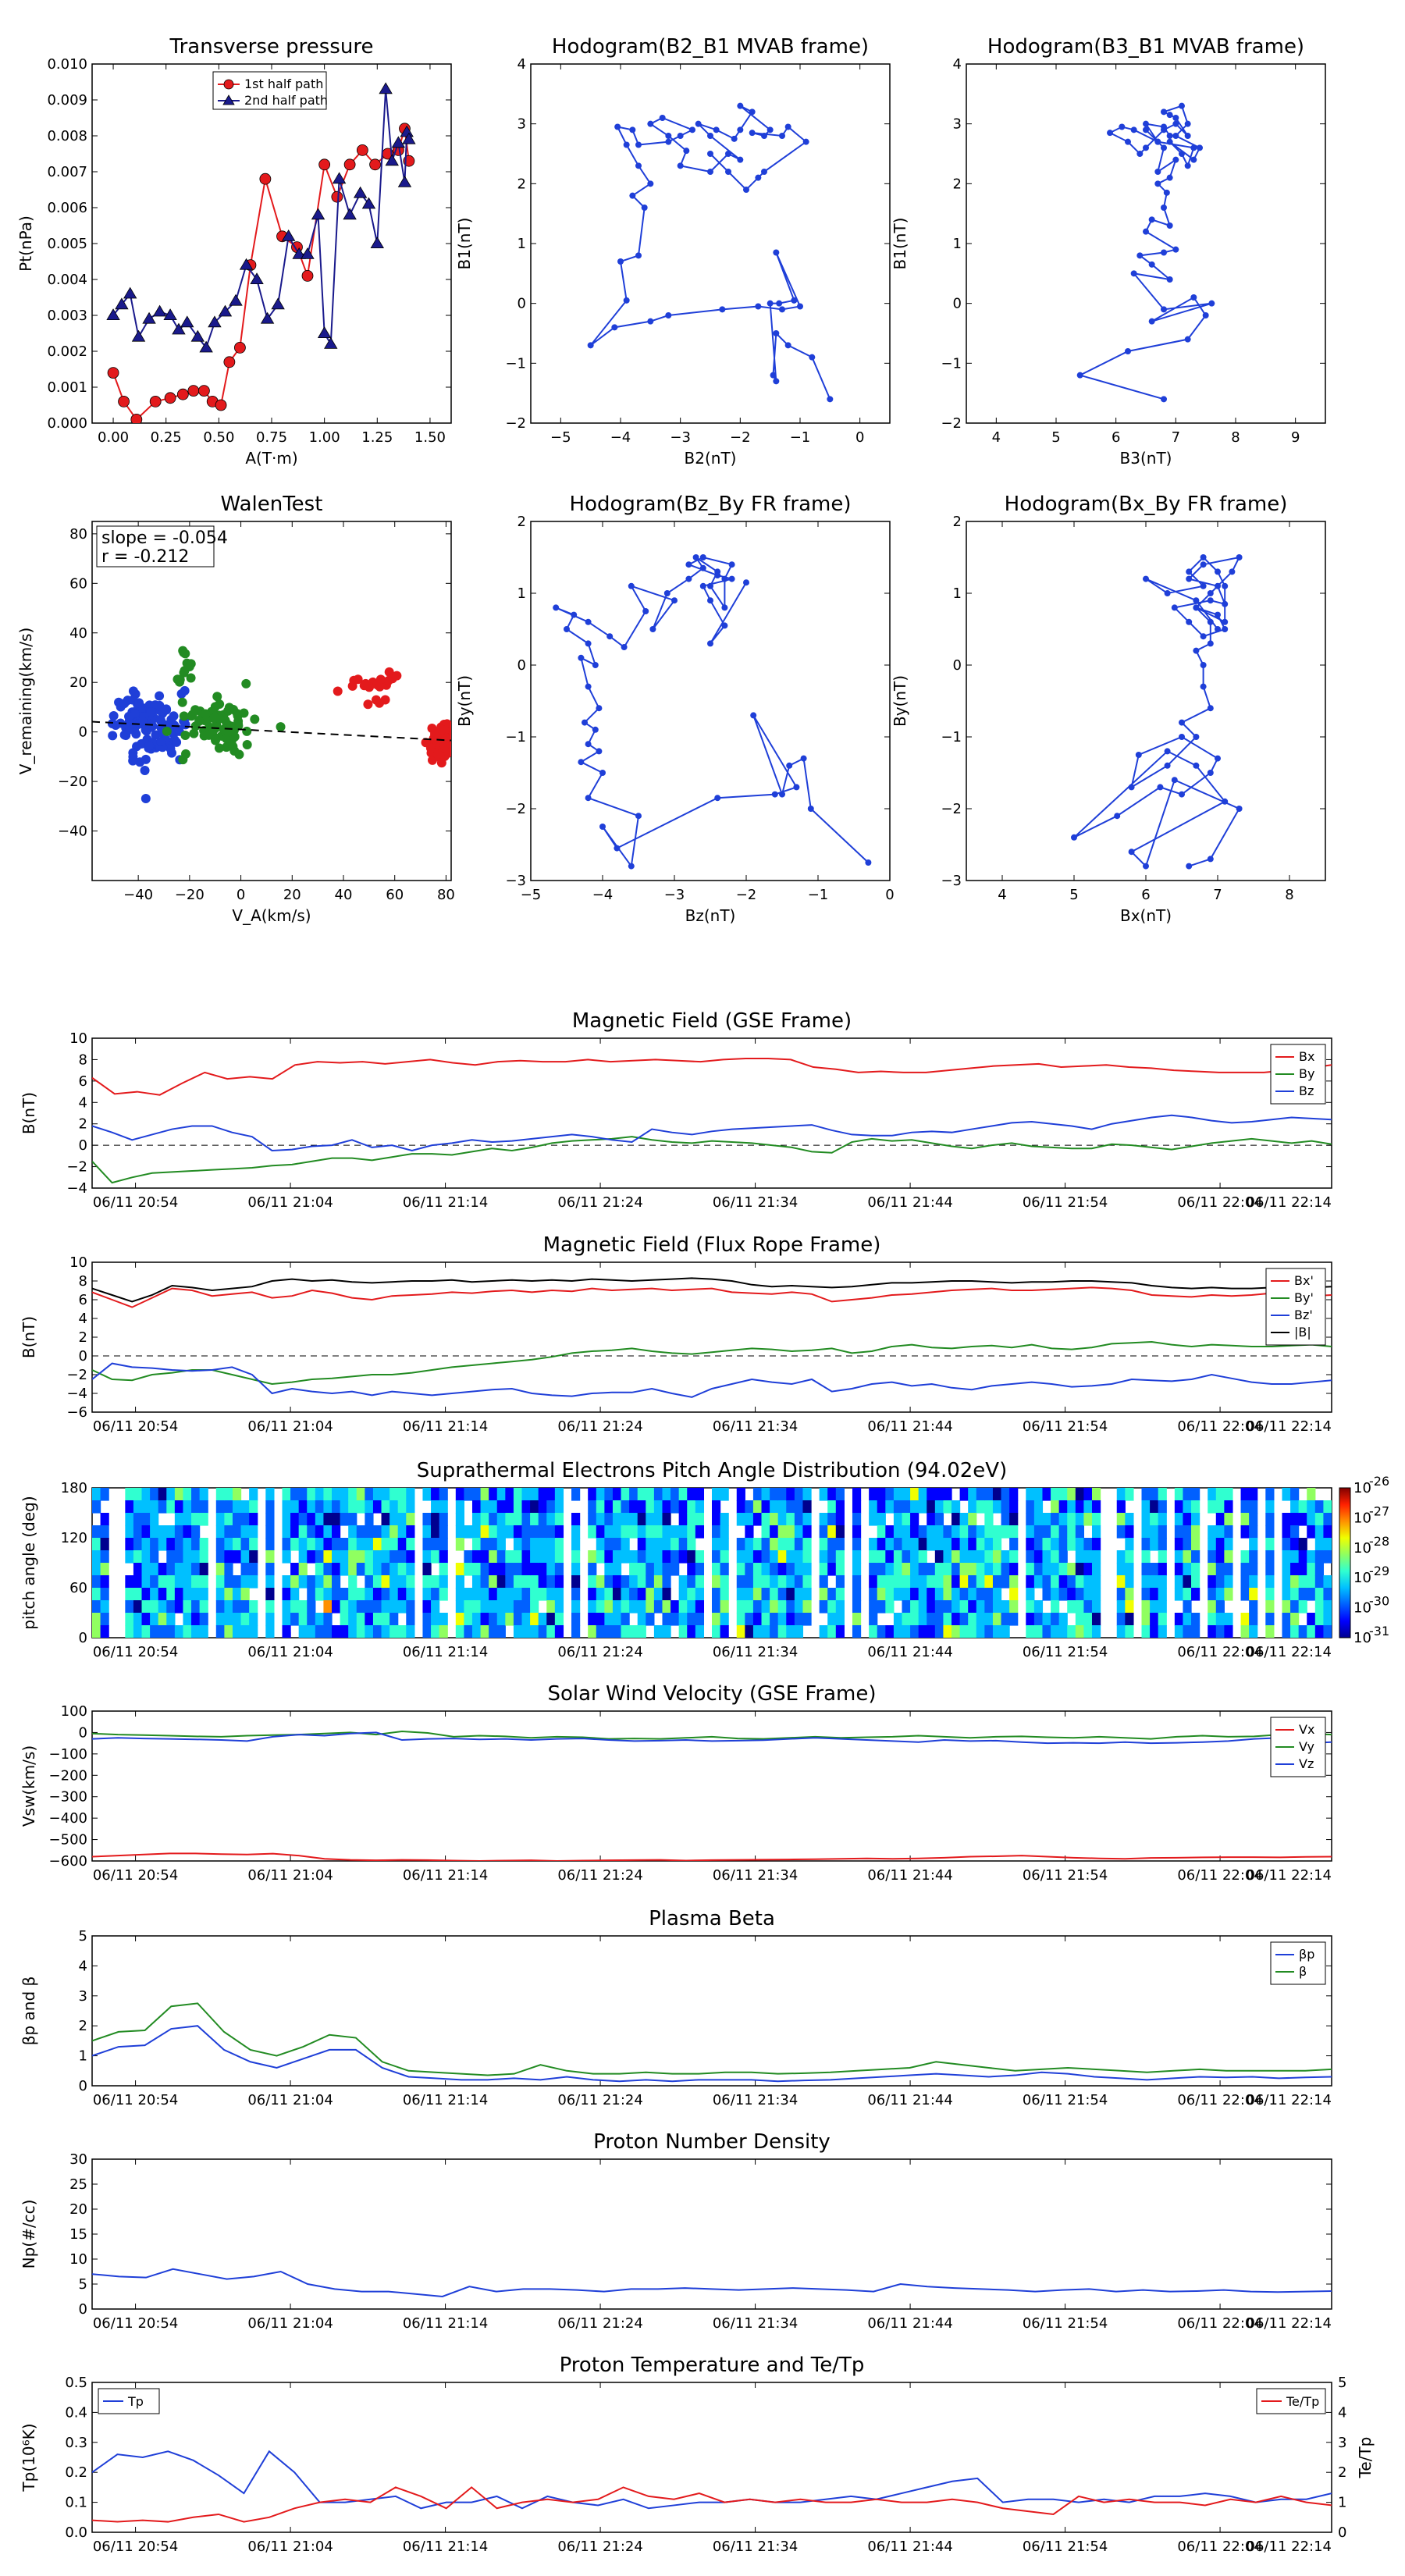 The image size is (1405, 2576). I want to click on y-tick-label: 1, so click(83, 2056).